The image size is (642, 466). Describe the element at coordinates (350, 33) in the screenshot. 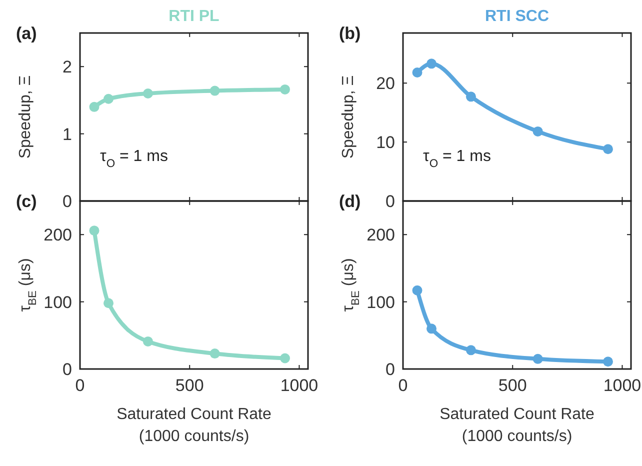

I see `text: (b)` at that location.